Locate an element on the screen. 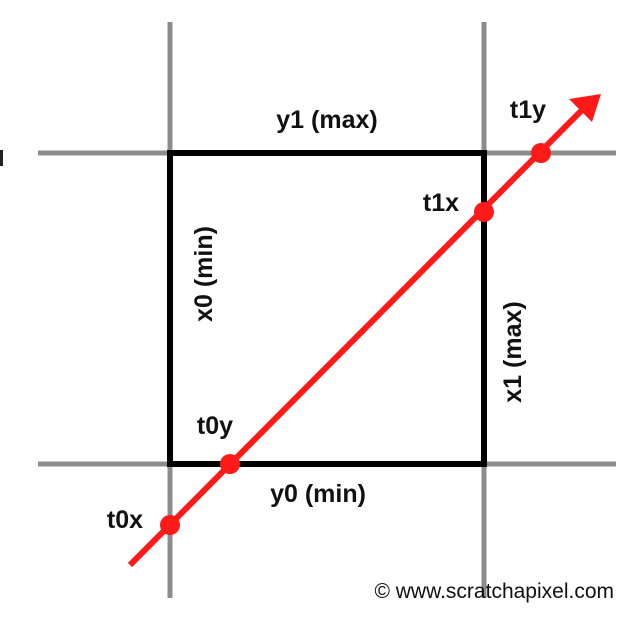  intersection-point-t1y is located at coordinates (541, 153).